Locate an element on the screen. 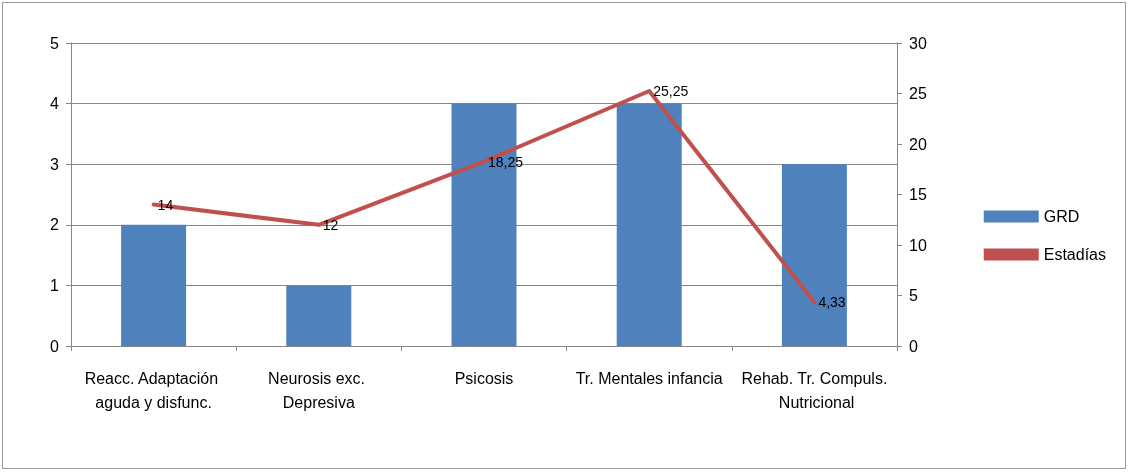  y2-tick-label: 10 is located at coordinates (918, 245).